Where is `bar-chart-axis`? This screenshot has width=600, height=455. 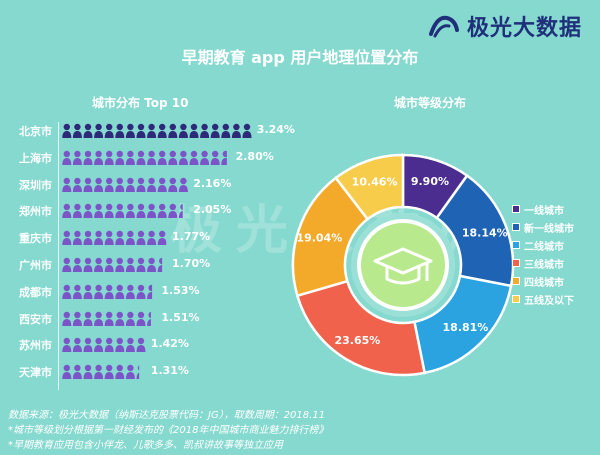
bar-chart-axis is located at coordinates (58, 256).